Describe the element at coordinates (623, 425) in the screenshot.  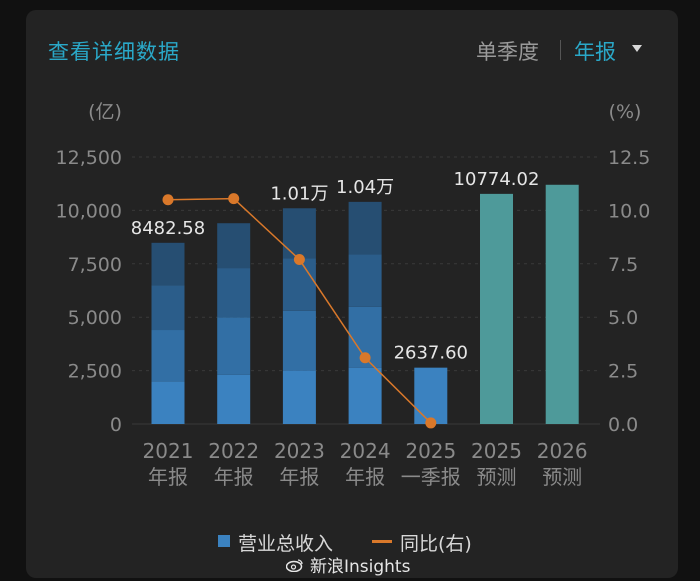
I see `right-tick-label: 0.0` at that location.